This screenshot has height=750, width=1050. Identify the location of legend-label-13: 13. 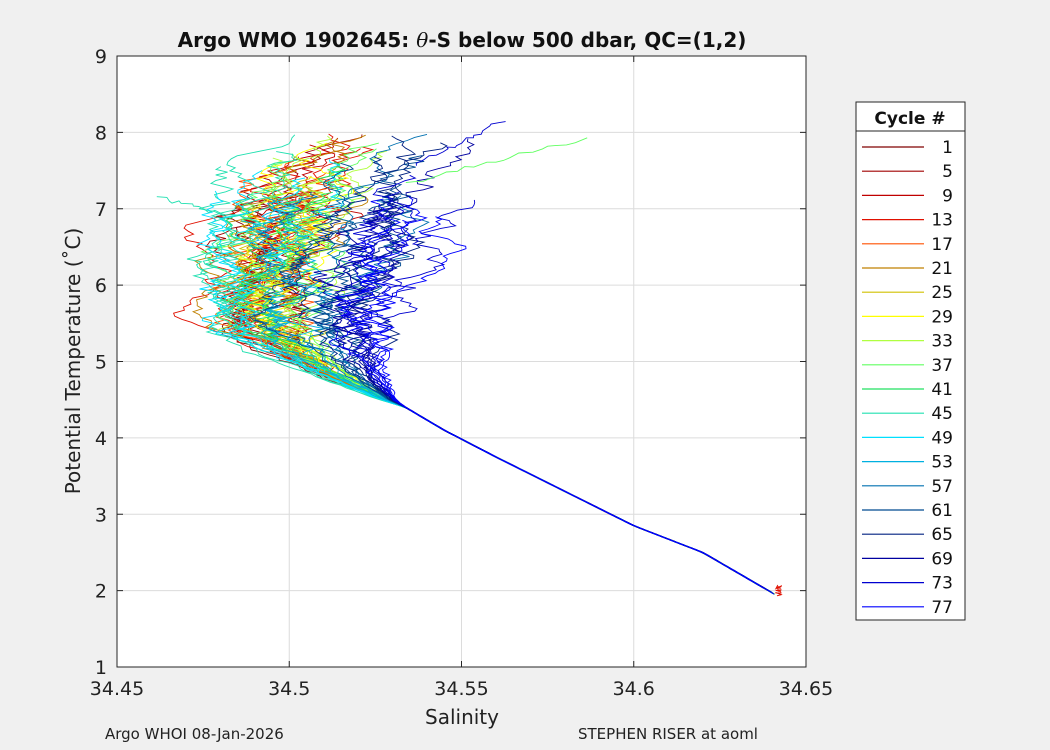
(942, 221).